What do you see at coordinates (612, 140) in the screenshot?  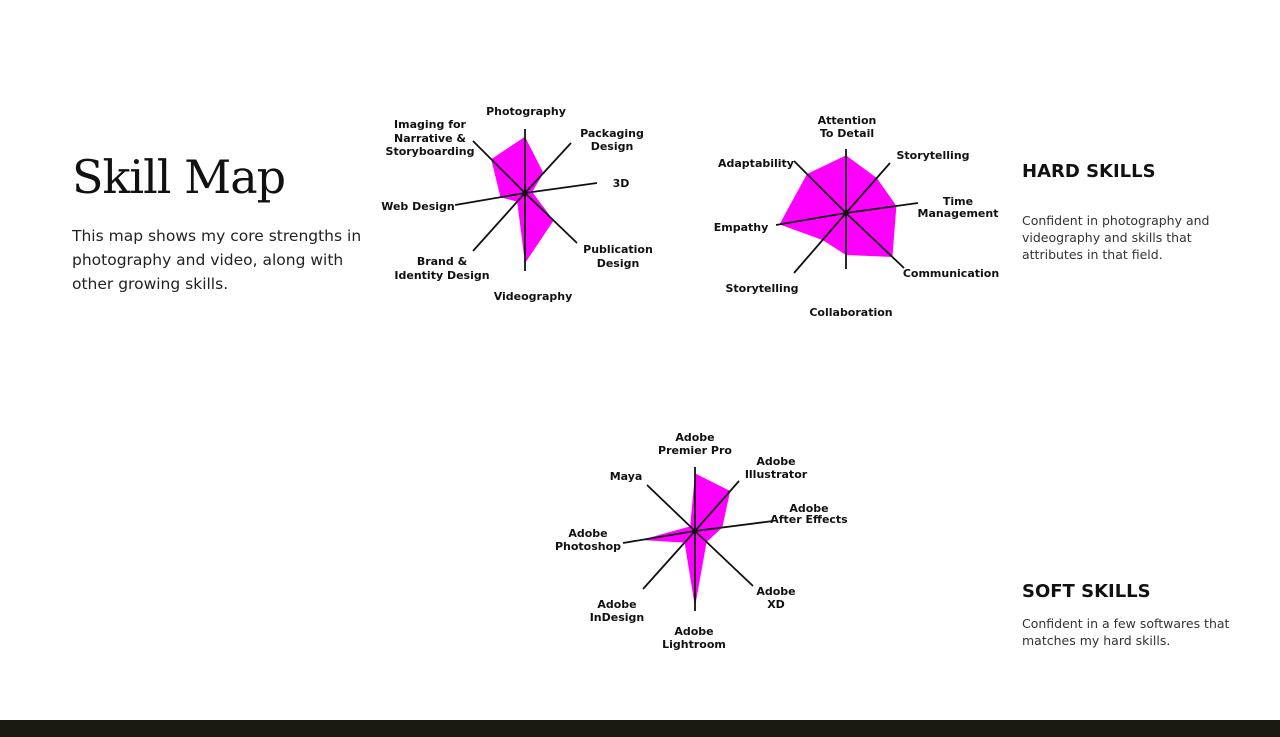 I see `radar-label: Packaging Design` at bounding box center [612, 140].